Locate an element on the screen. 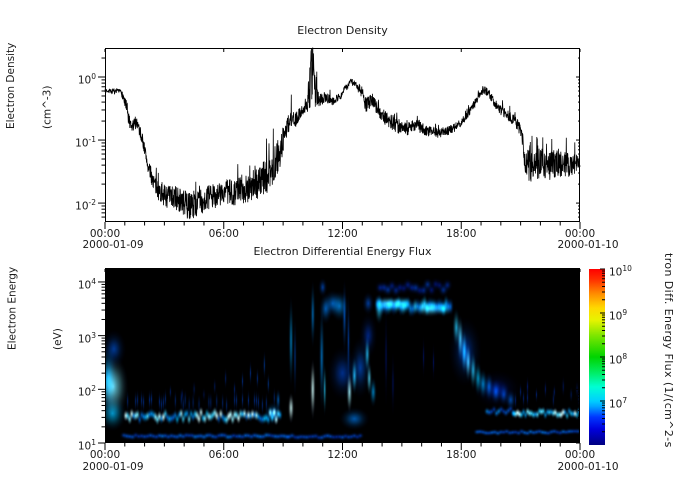  density-date-left: 2000-01-09 is located at coordinates (113, 245).